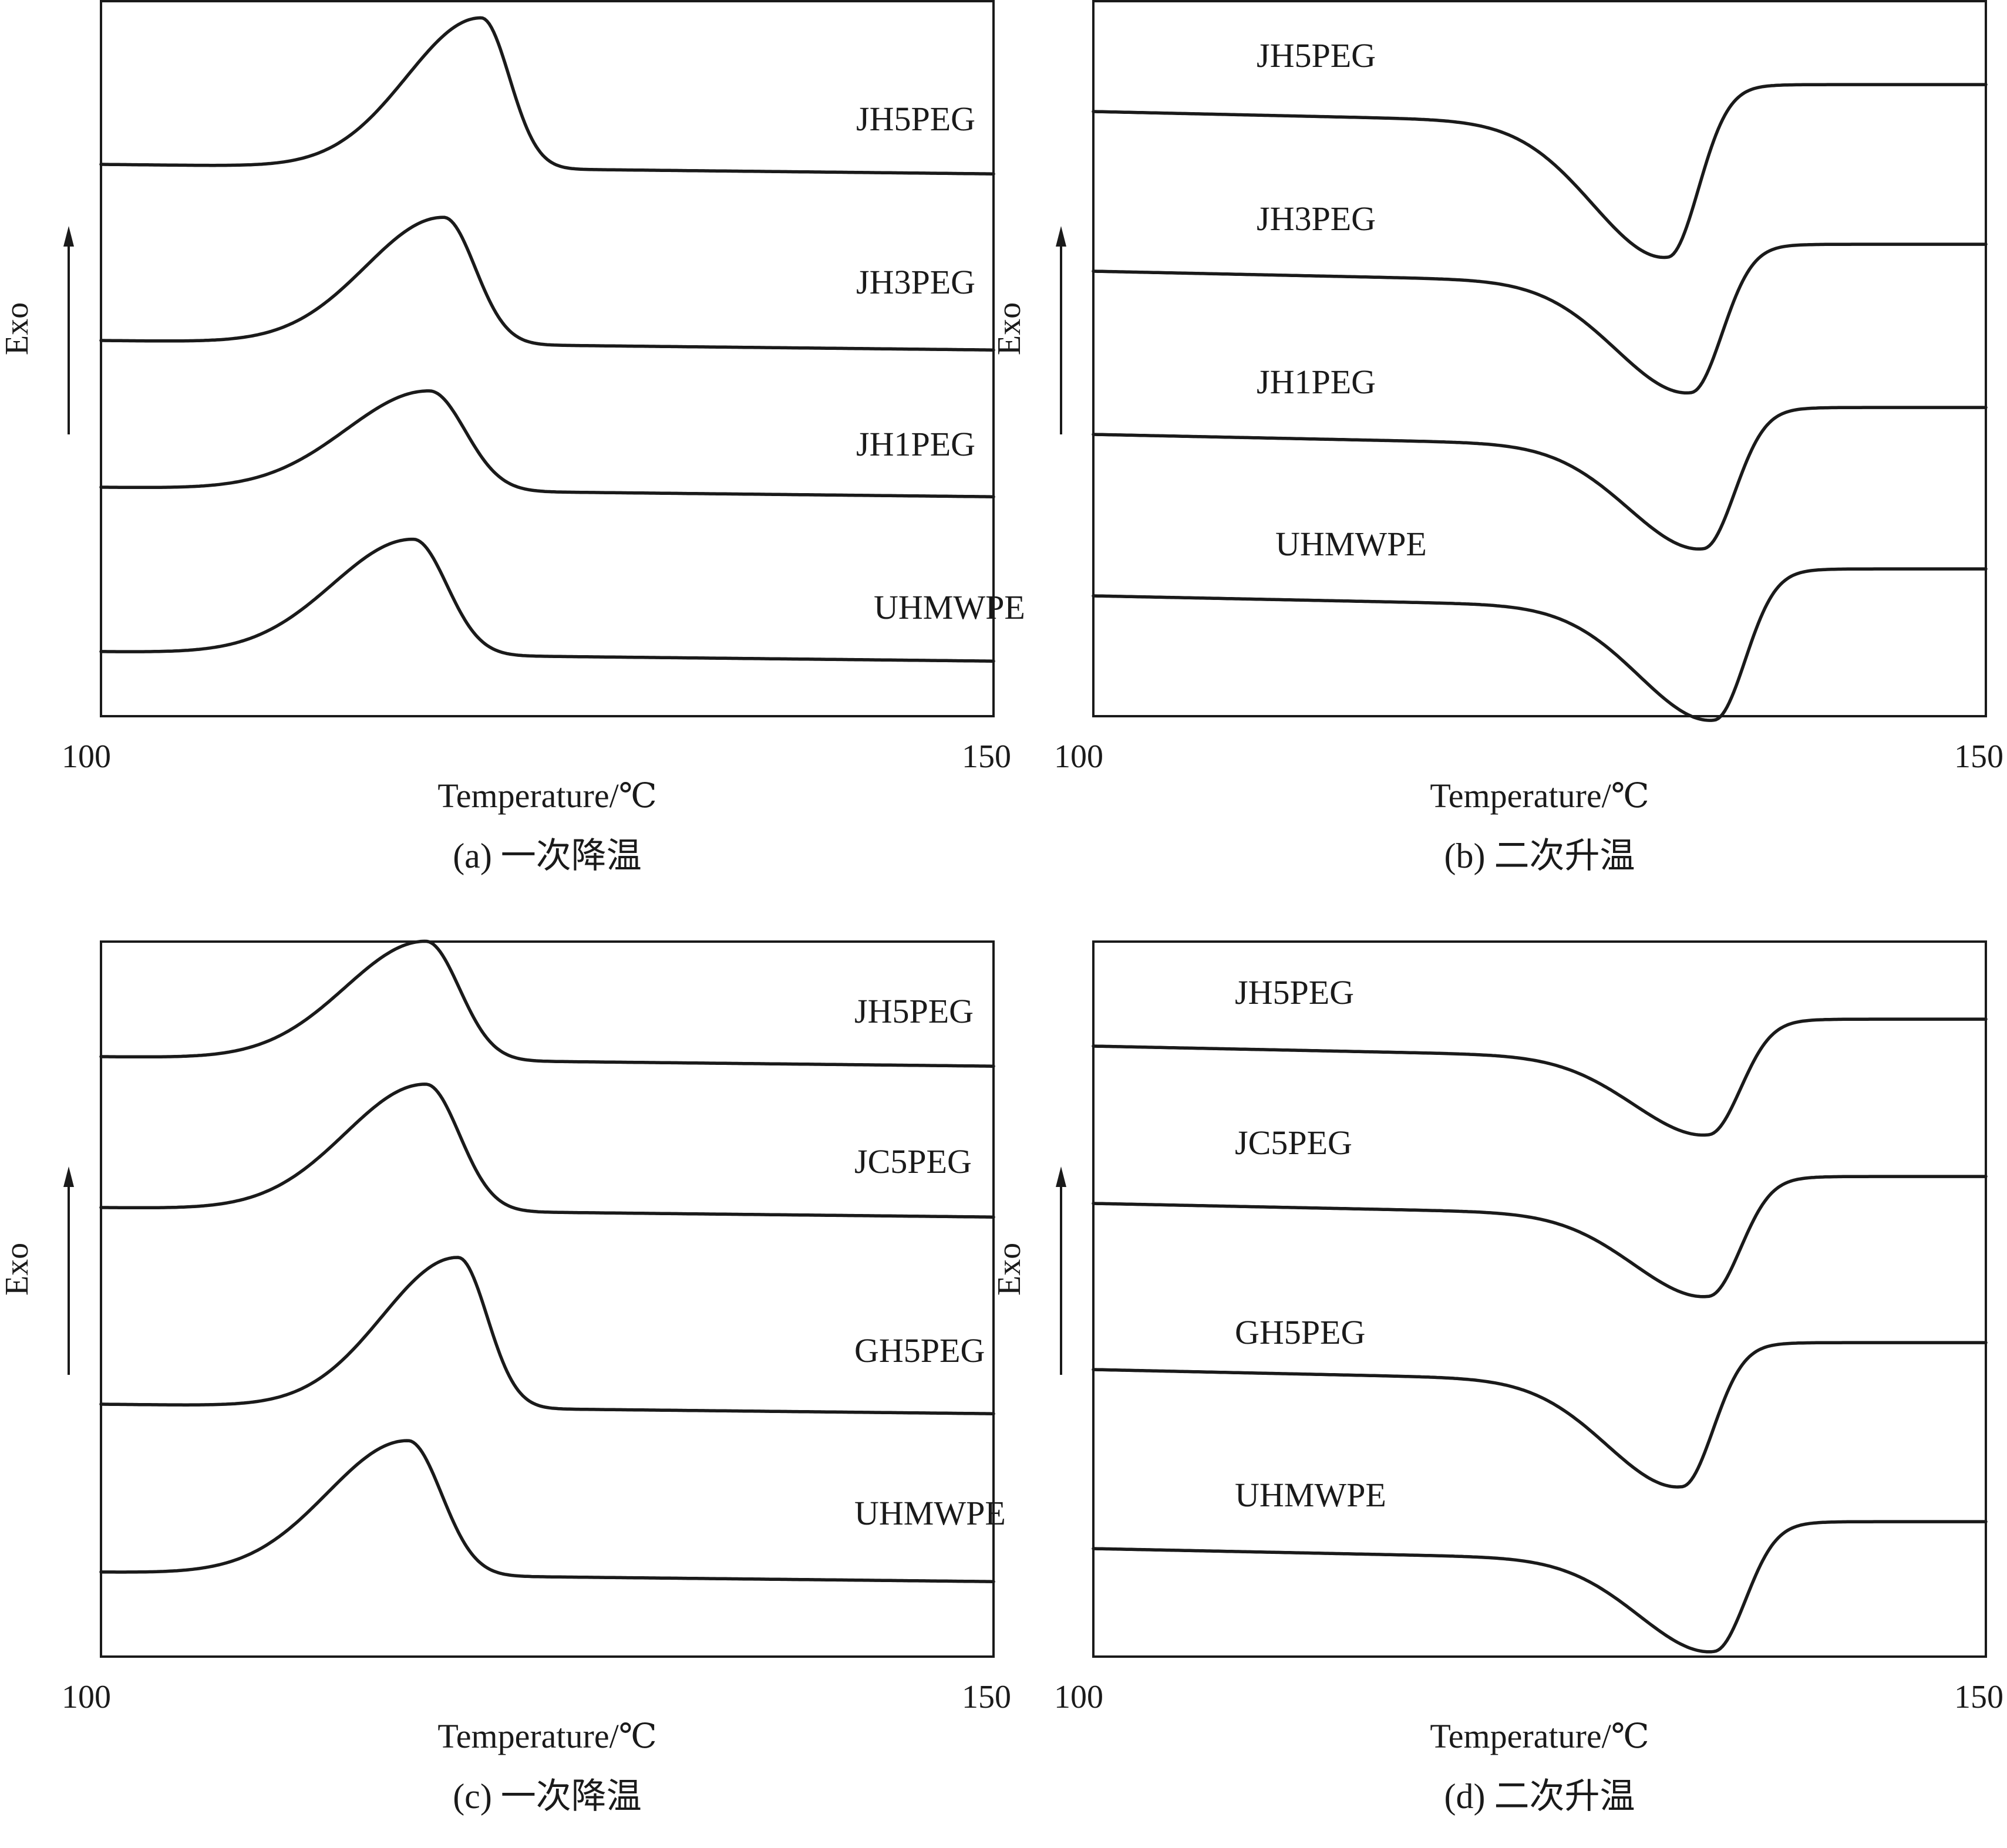 The width and height of the screenshot is (2007, 1848). What do you see at coordinates (1539, 1797) in the screenshot?
I see `panel-caption: (d) 二次升温` at bounding box center [1539, 1797].